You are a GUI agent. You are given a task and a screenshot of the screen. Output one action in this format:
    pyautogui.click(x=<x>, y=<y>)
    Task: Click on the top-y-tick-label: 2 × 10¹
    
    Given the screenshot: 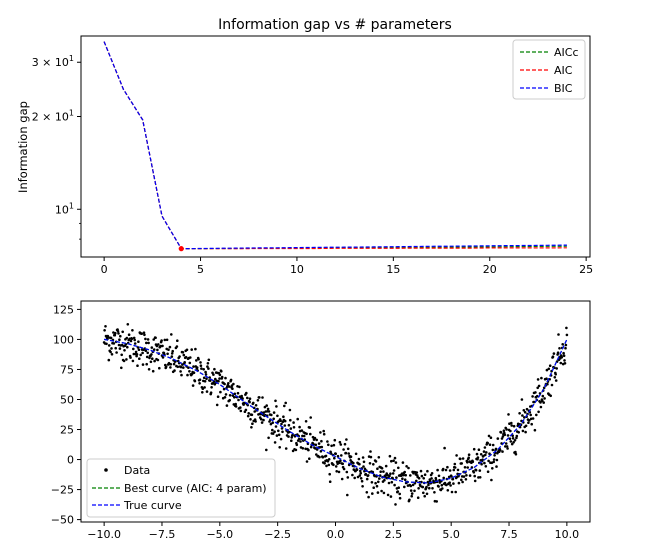 What is the action you would take?
    pyautogui.click(x=53, y=116)
    